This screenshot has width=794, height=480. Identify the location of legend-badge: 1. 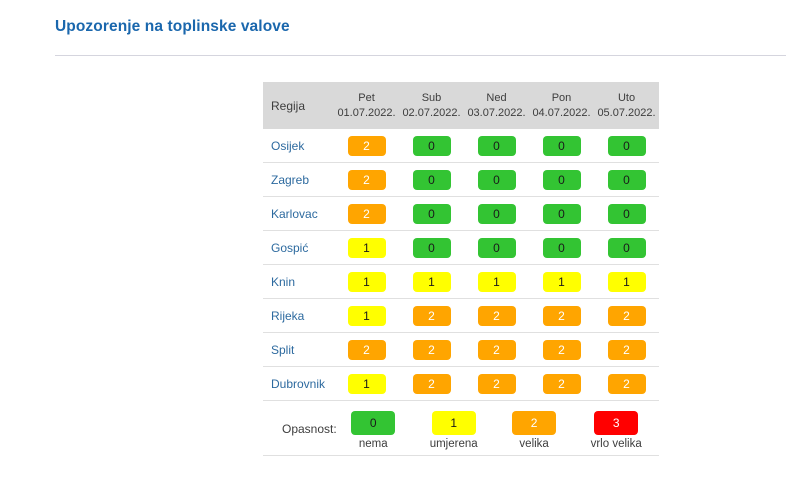
(453, 423).